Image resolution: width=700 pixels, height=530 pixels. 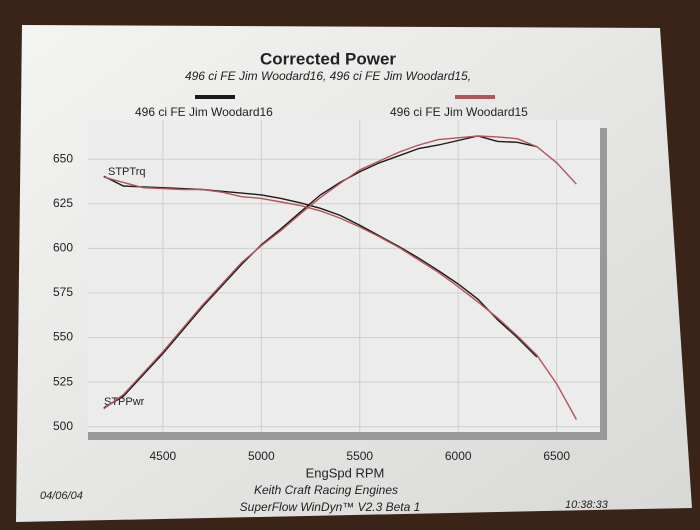 I want to click on x-tick-label: 6500, so click(x=556, y=456).